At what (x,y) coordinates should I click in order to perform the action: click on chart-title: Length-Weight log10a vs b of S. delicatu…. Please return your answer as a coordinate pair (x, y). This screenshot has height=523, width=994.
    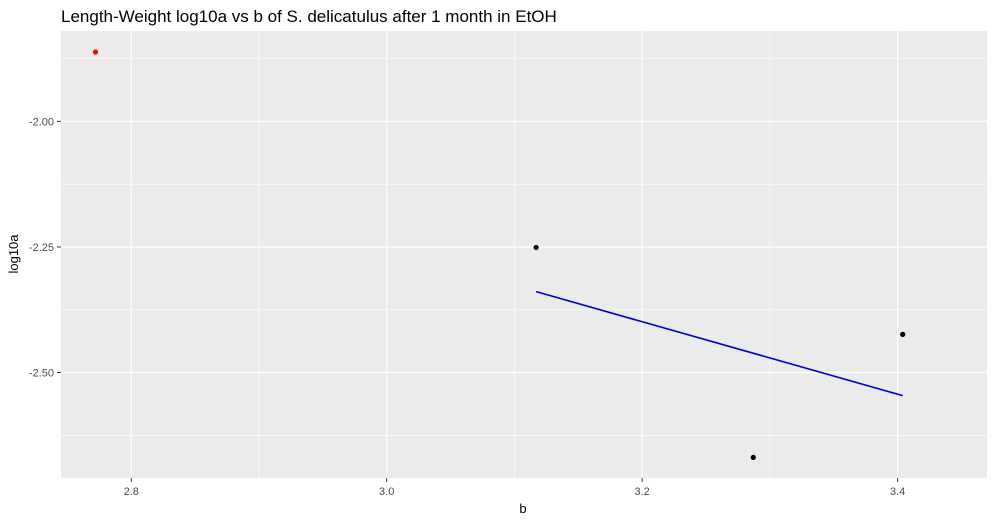
    Looking at the image, I should click on (309, 16).